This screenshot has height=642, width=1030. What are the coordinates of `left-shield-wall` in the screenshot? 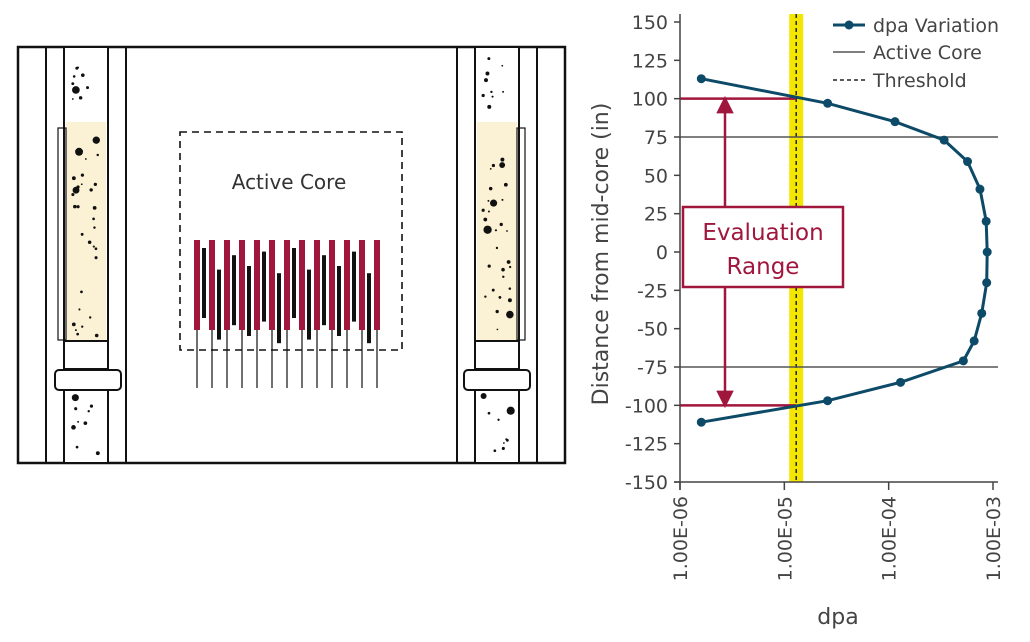 It's located at (86, 255).